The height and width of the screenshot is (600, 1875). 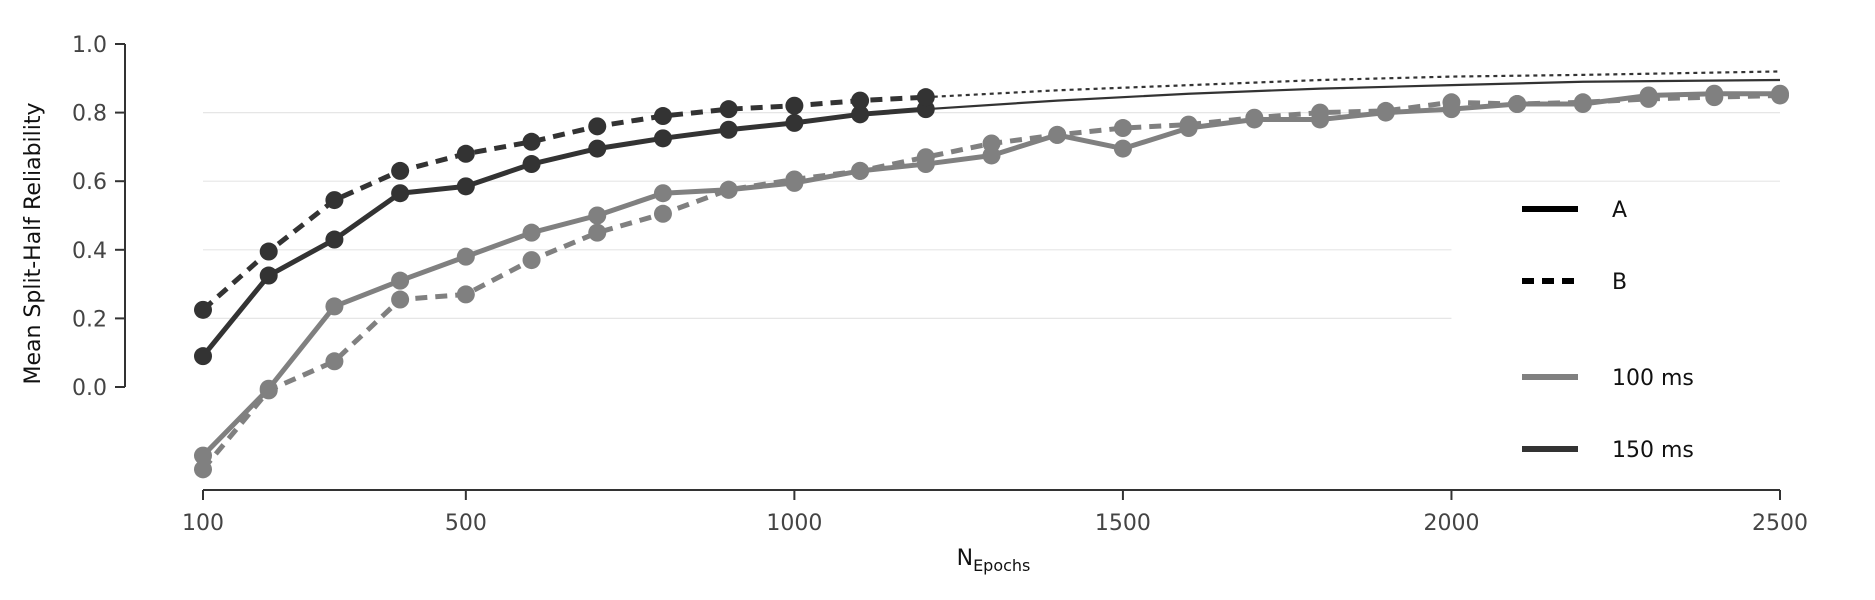 I want to click on x-axis-title: NEpochs, so click(x=994, y=560).